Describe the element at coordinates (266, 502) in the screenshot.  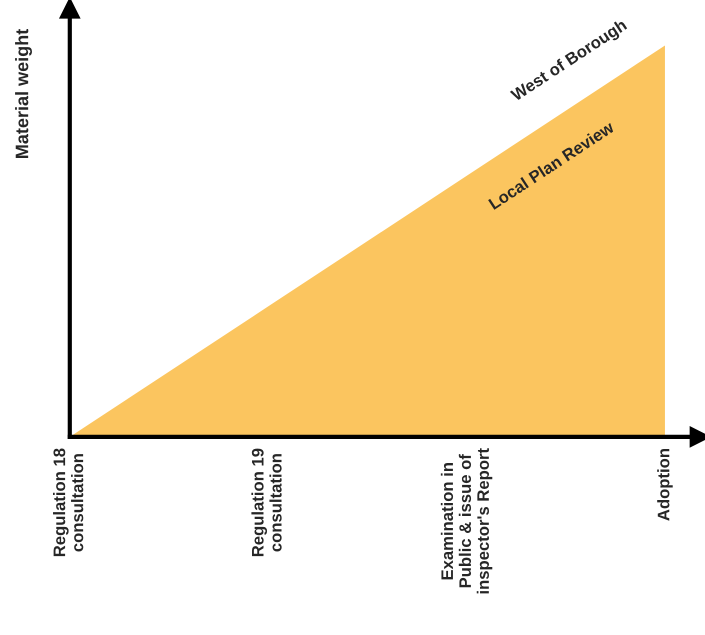
I see `x-tick-label: Regulation 19 consultation` at that location.